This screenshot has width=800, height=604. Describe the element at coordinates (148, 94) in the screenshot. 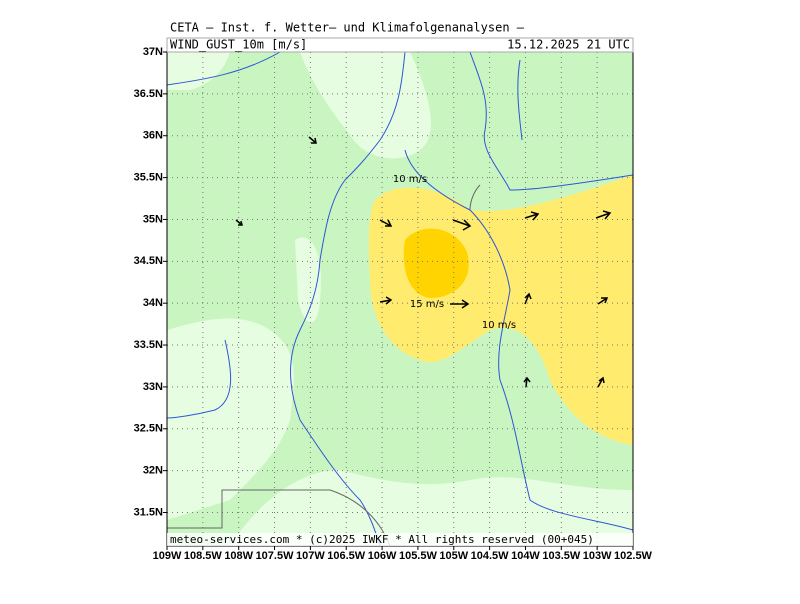

I see `y-tick-label: 36.5N` at that location.